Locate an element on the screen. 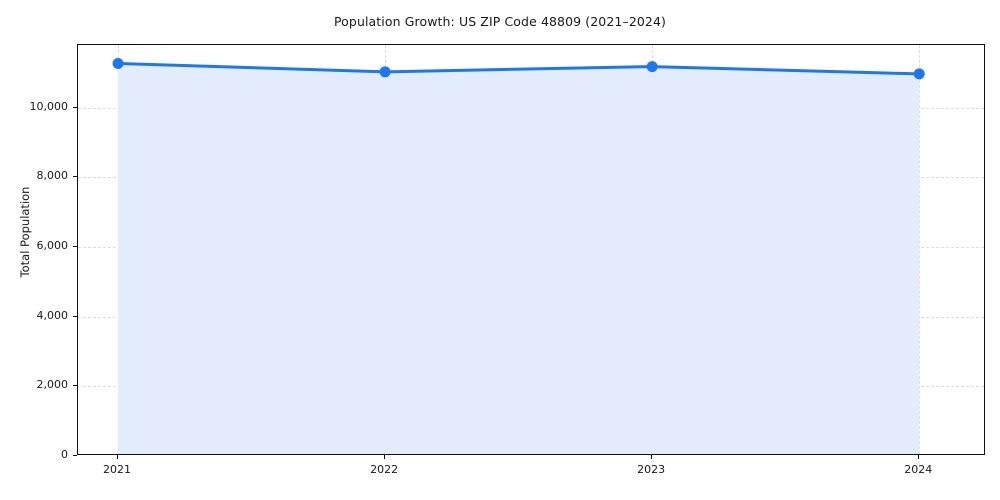  data-point-2021 is located at coordinates (118, 63).